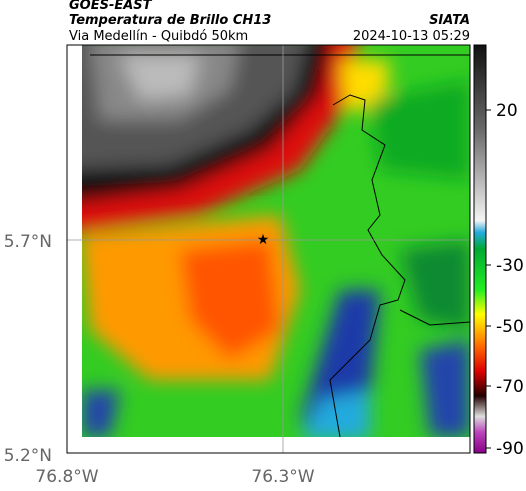  I want to click on location-marker: ★, so click(263, 240).